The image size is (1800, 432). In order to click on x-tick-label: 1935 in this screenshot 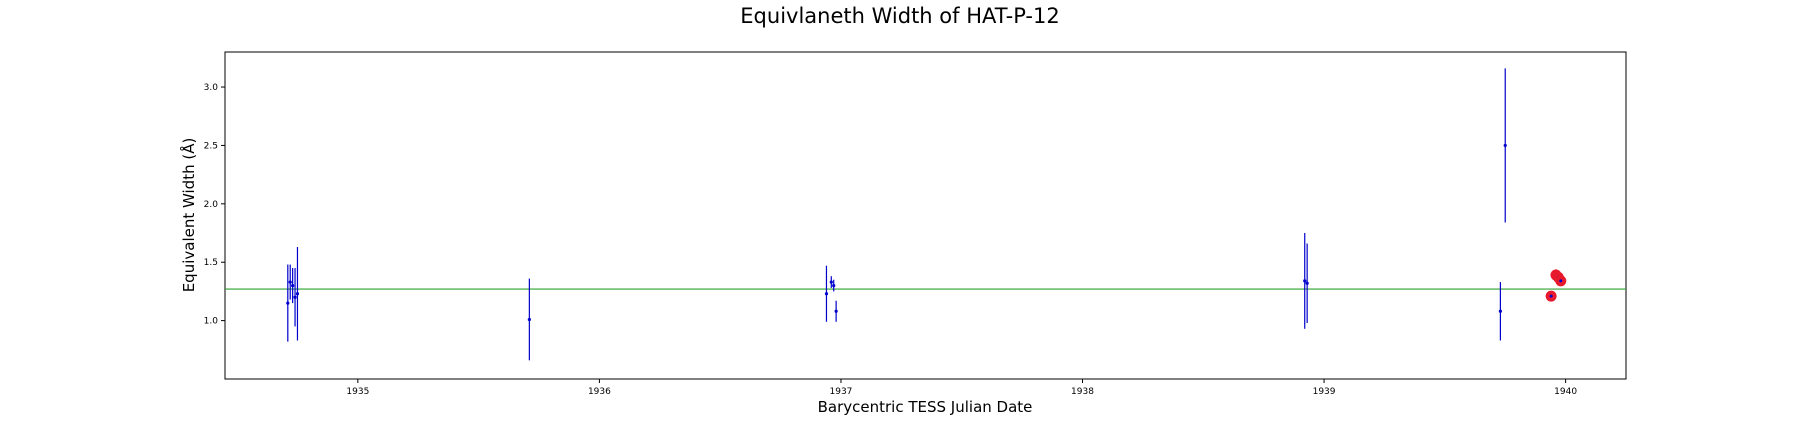, I will do `click(357, 392)`.